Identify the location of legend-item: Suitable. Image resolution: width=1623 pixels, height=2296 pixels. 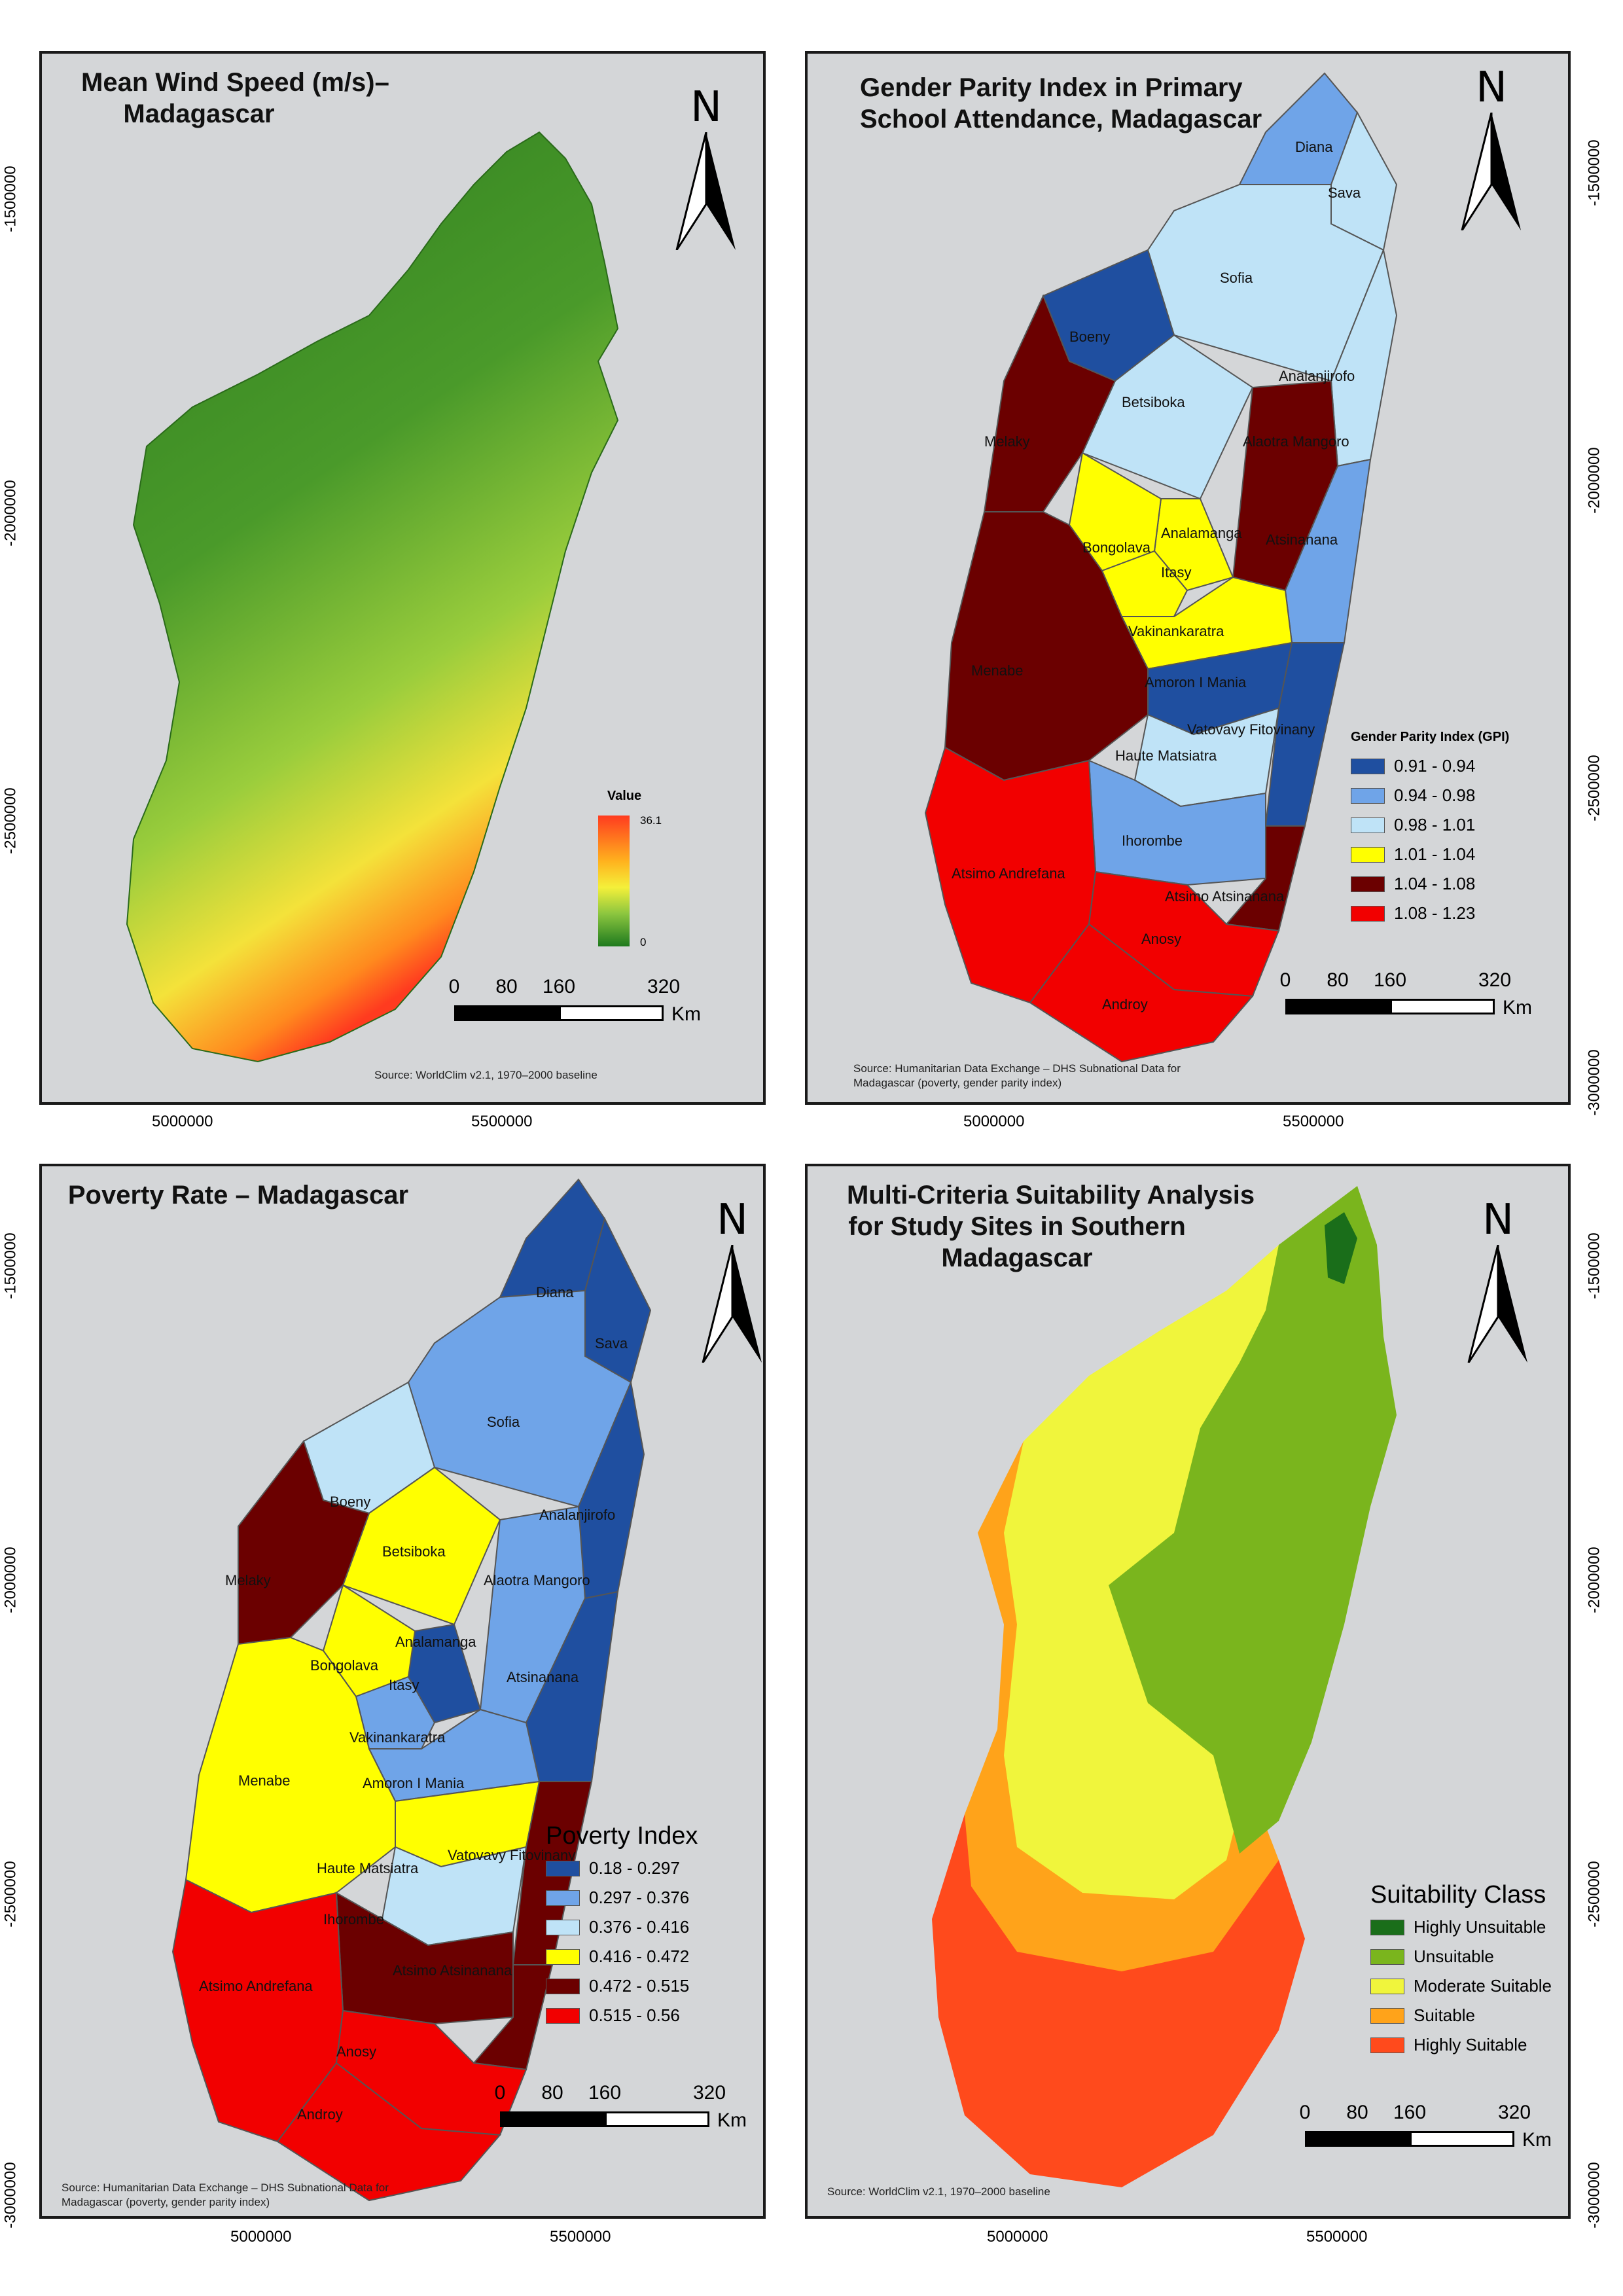
(1461, 2015).